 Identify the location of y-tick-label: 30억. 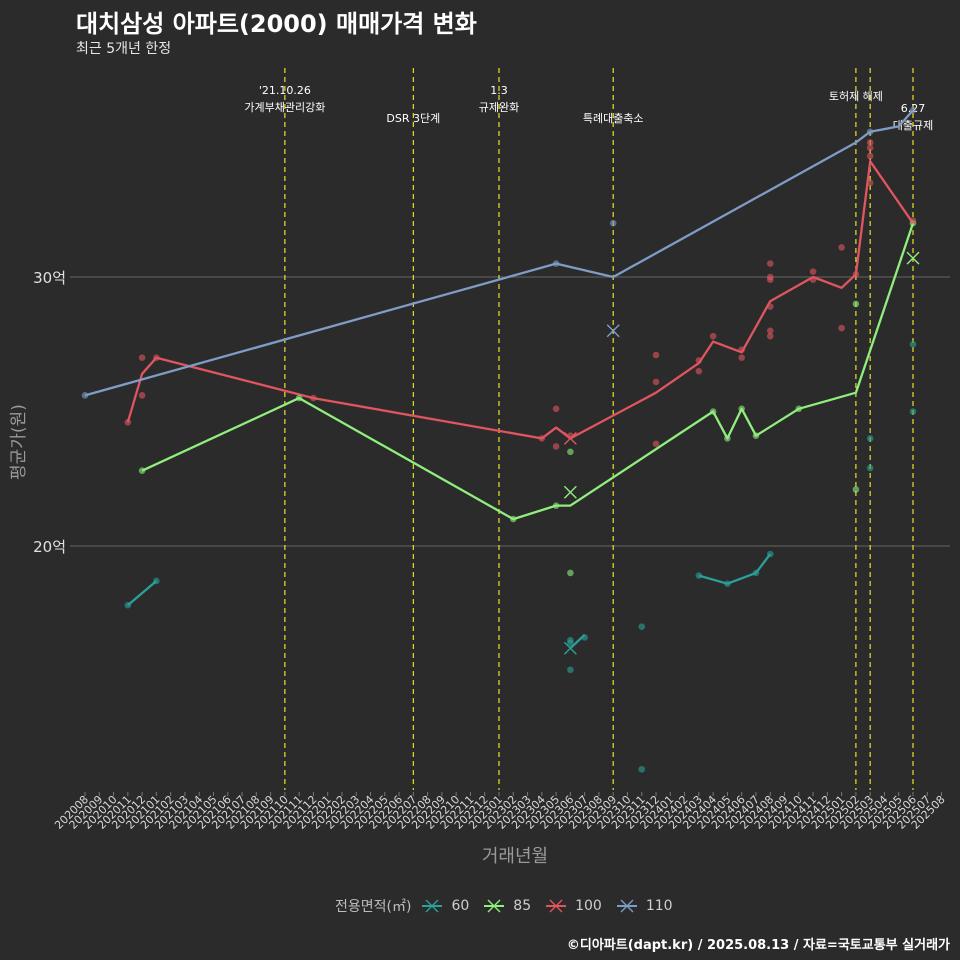
(49, 278).